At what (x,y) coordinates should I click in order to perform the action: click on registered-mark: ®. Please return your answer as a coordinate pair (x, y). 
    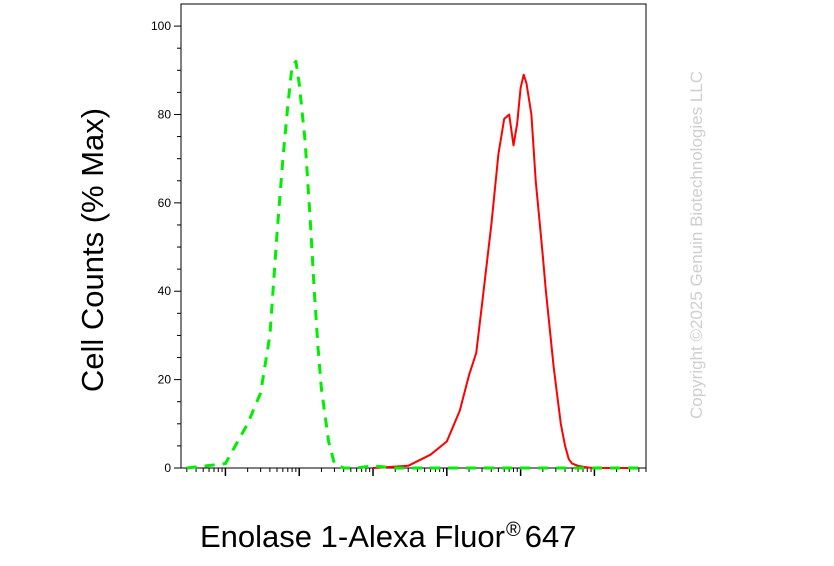
    Looking at the image, I should click on (513, 530).